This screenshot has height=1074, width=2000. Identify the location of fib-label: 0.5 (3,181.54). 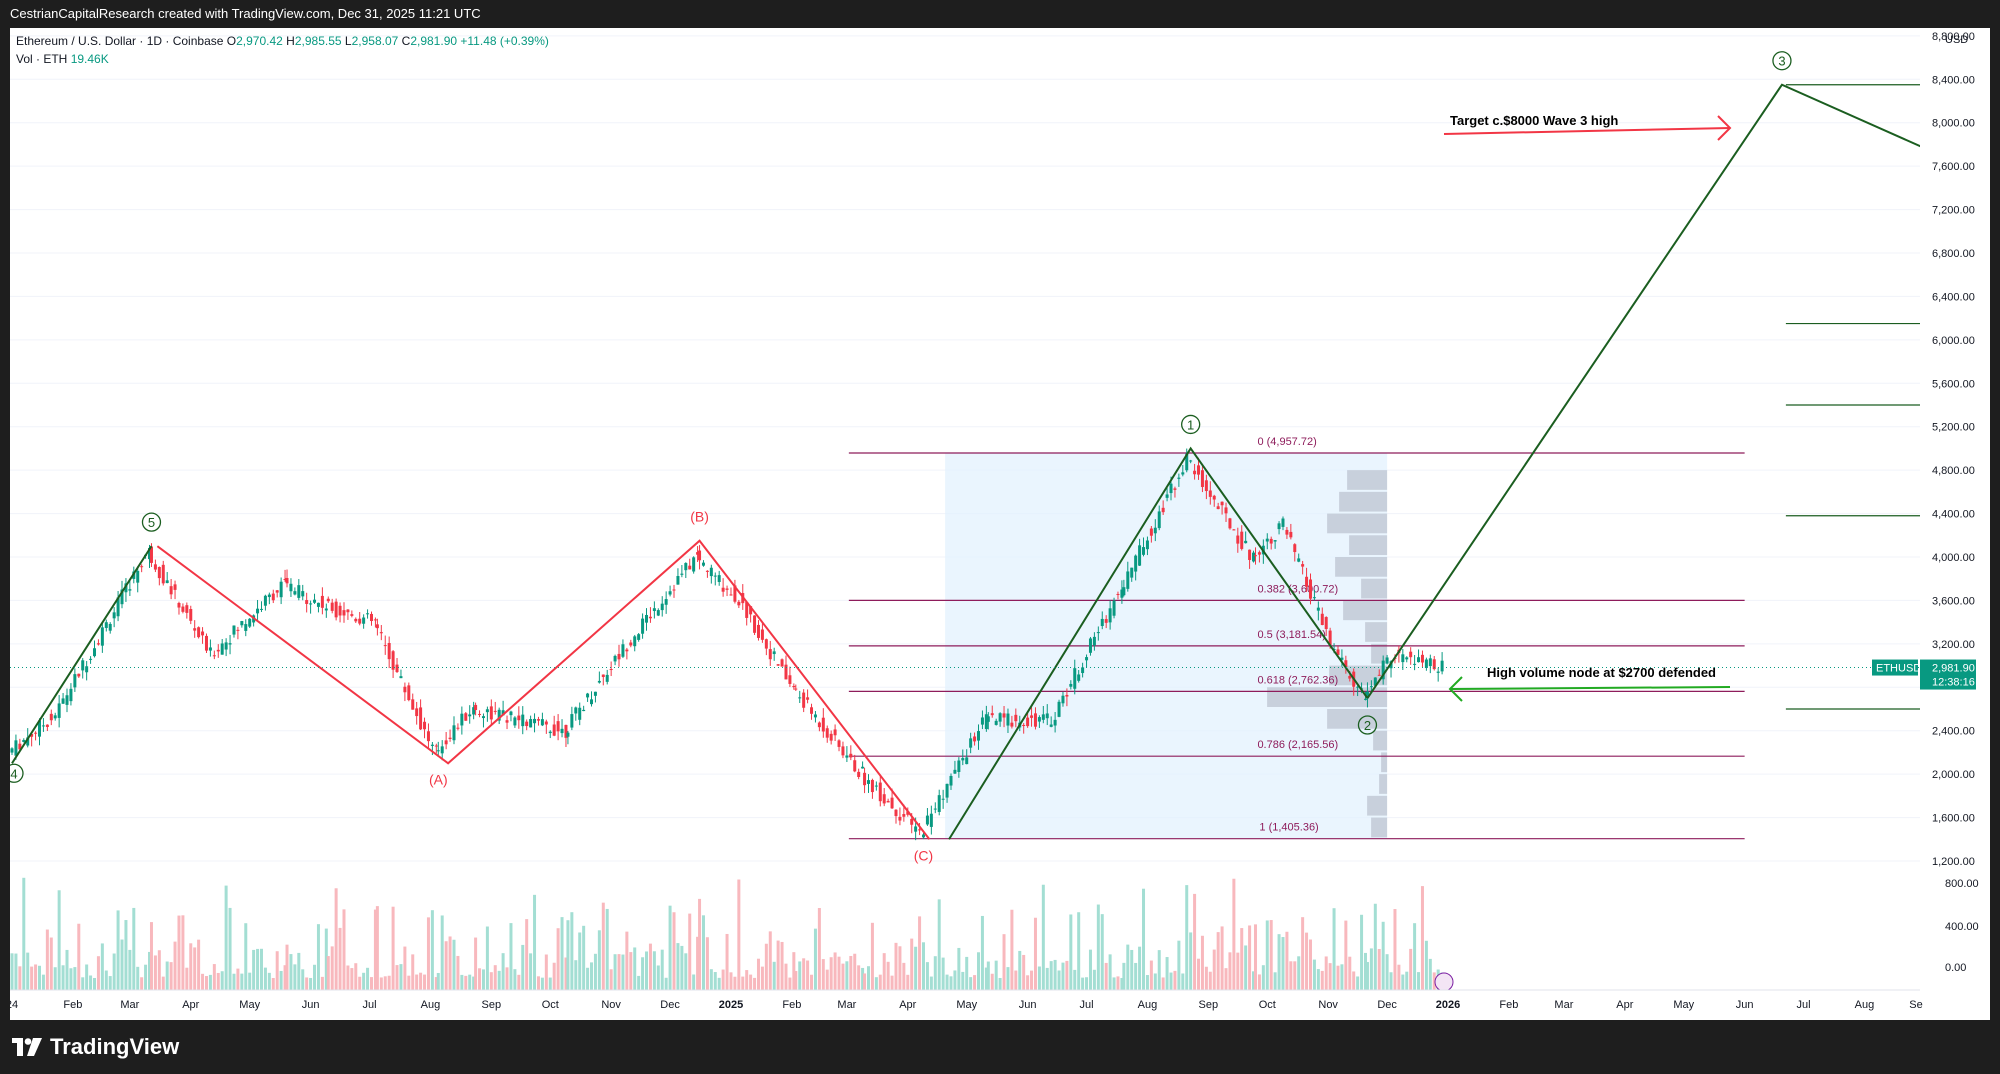
(1291, 635).